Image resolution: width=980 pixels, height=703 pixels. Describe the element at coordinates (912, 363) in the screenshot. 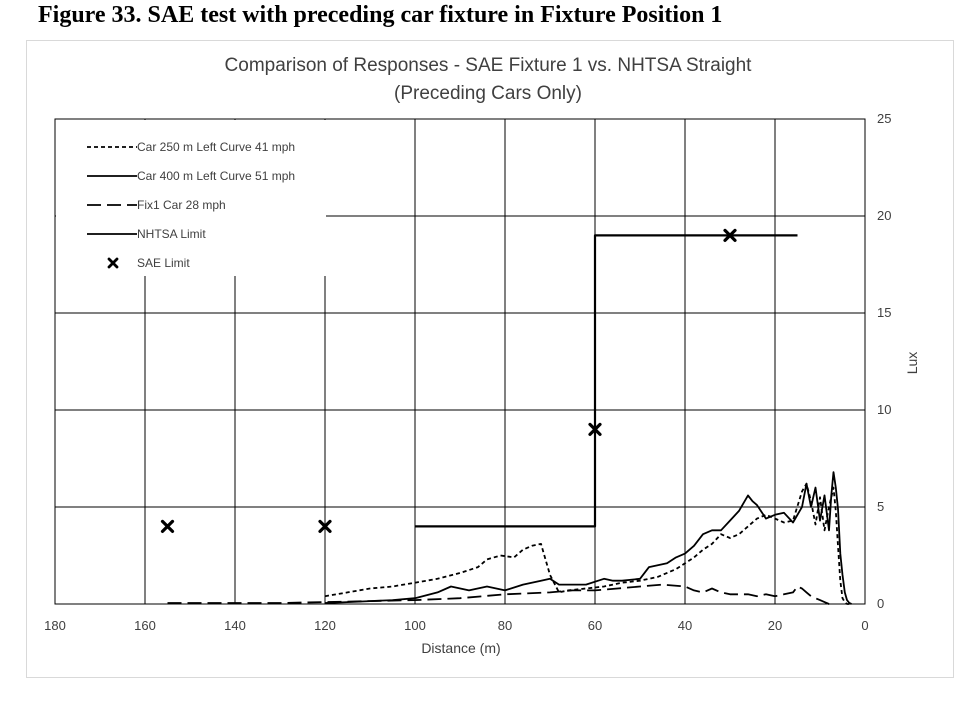

I see `y-axis-label: Lux` at that location.